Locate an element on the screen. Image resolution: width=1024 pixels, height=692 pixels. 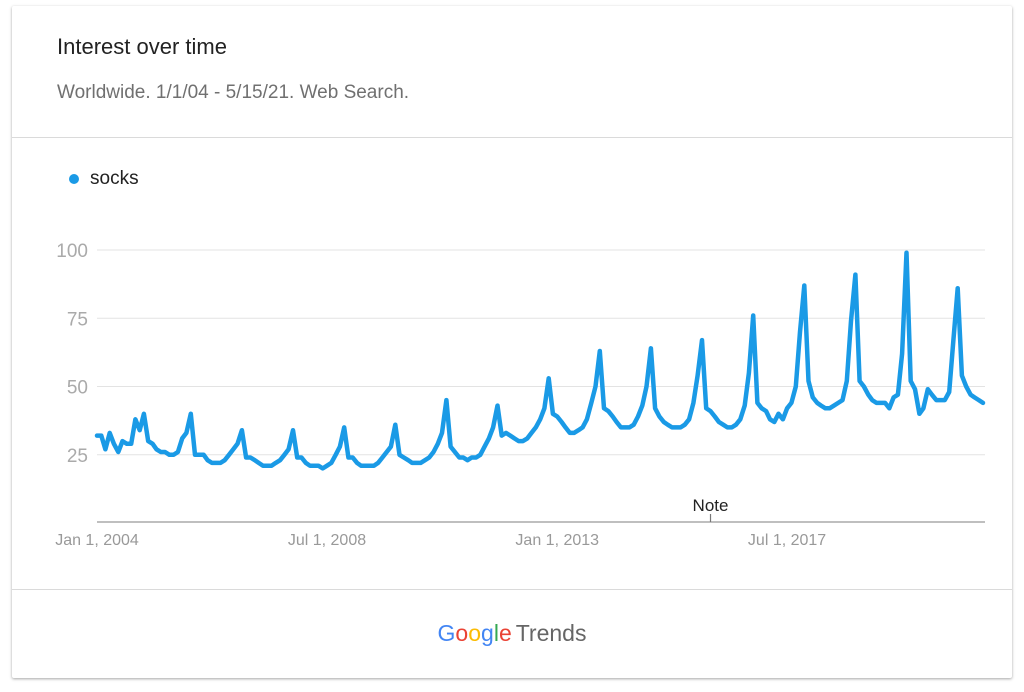
legend-dot-icon is located at coordinates (74, 179).